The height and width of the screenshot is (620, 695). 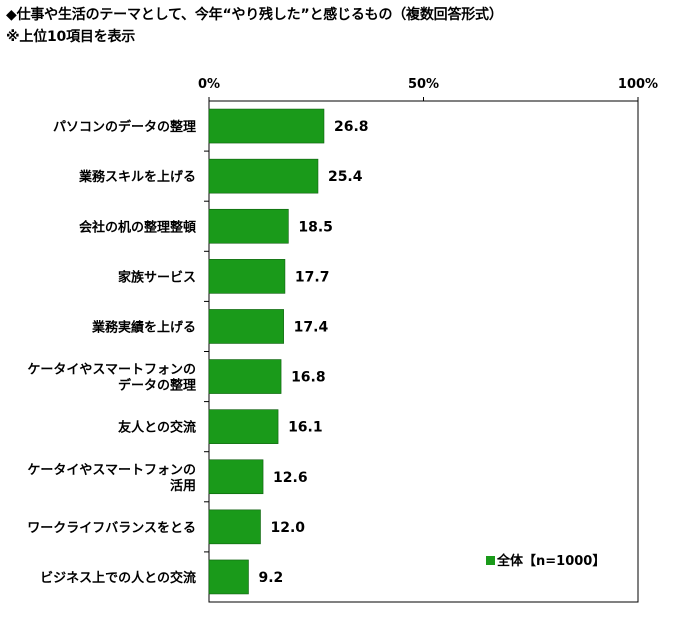 What do you see at coordinates (137, 227) in the screenshot?
I see `category-label: 会社の机の整理整頓` at bounding box center [137, 227].